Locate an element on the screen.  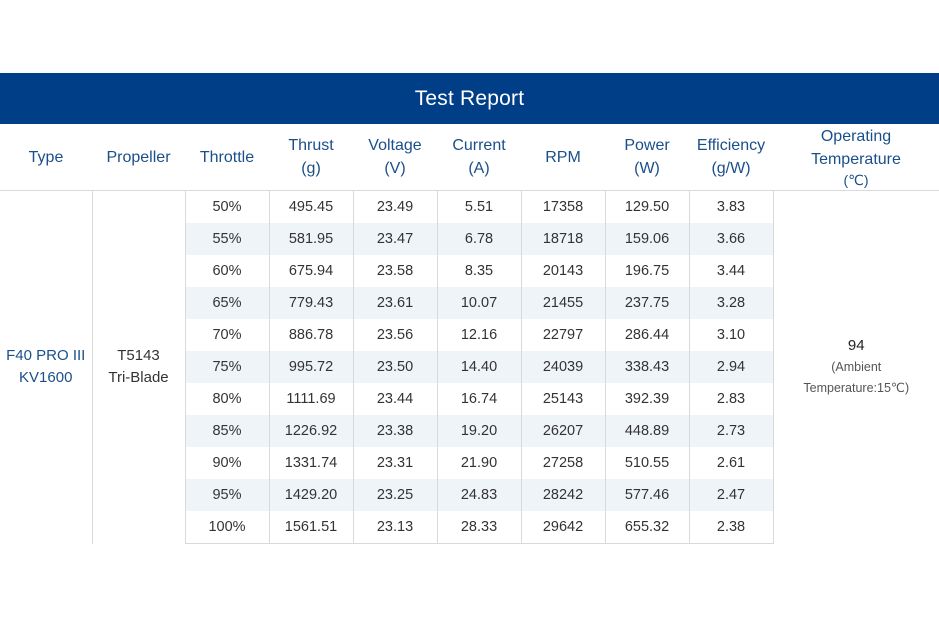
throttle-cell: 50% is located at coordinates (227, 206).